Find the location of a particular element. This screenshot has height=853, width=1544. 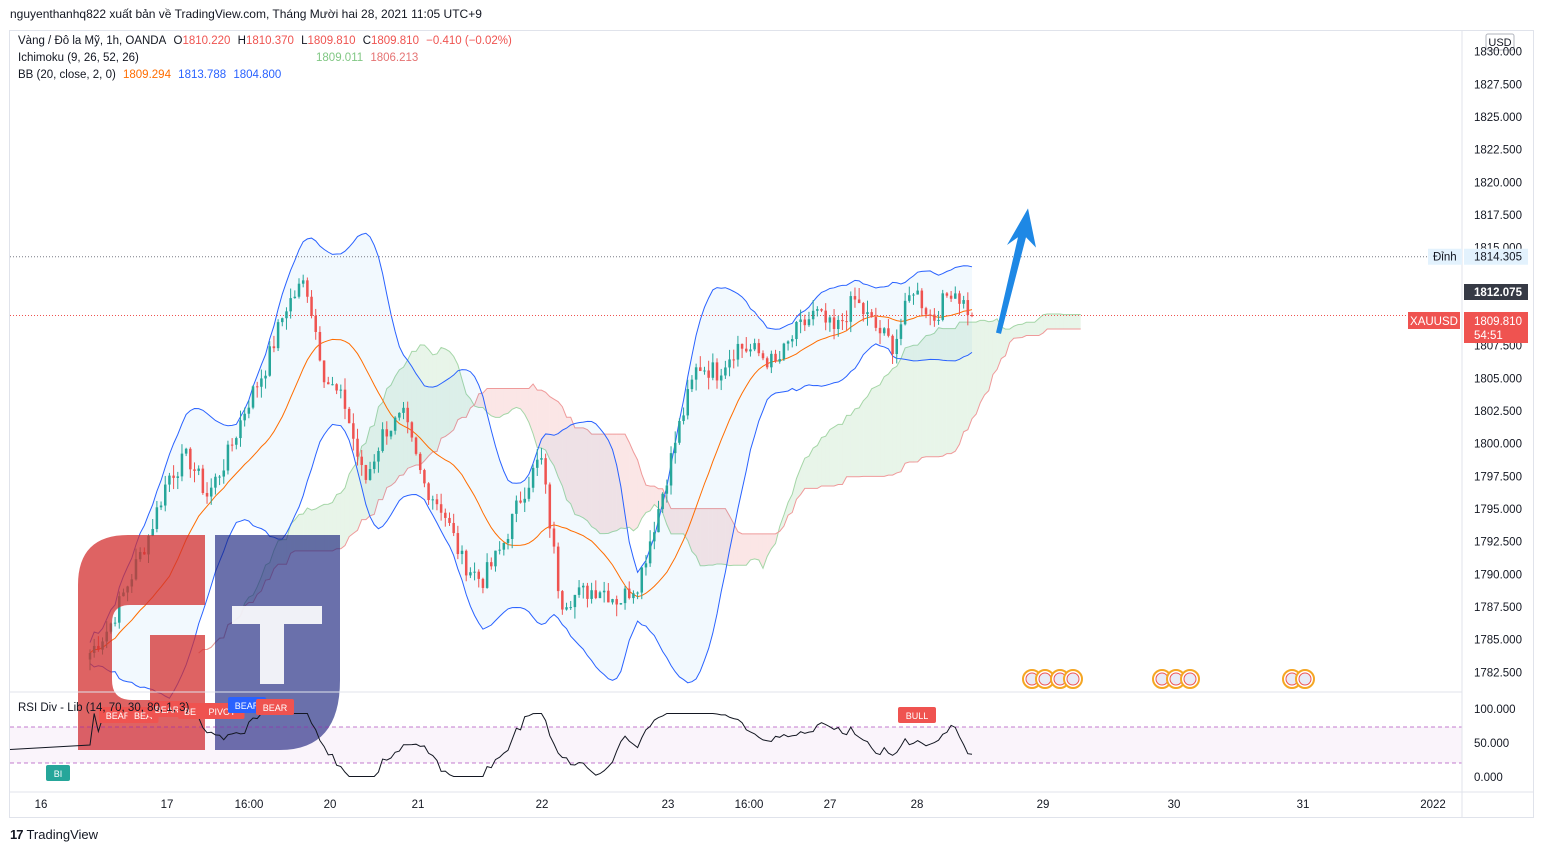

bb-value-1: 1809.294 is located at coordinates (147, 75).